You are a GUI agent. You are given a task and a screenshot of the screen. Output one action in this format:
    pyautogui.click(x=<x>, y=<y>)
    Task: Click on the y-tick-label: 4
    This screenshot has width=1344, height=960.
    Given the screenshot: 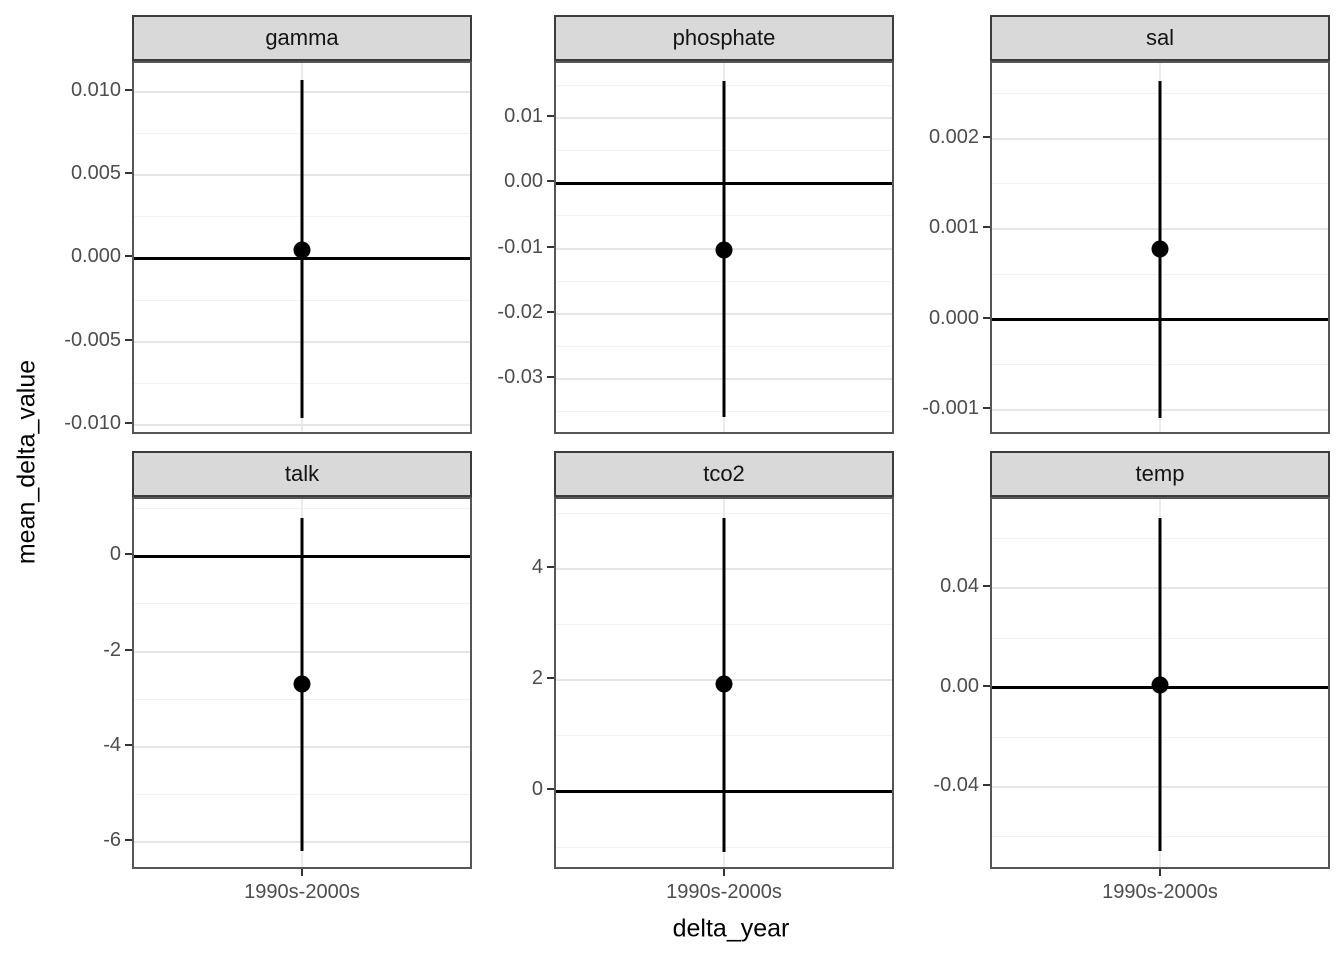 What is the action you would take?
    pyautogui.click(x=537, y=567)
    